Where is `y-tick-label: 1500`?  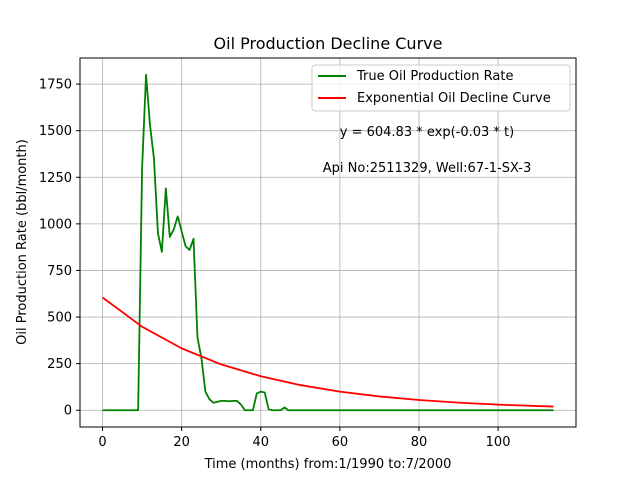 y-tick-label: 1500 is located at coordinates (55, 131).